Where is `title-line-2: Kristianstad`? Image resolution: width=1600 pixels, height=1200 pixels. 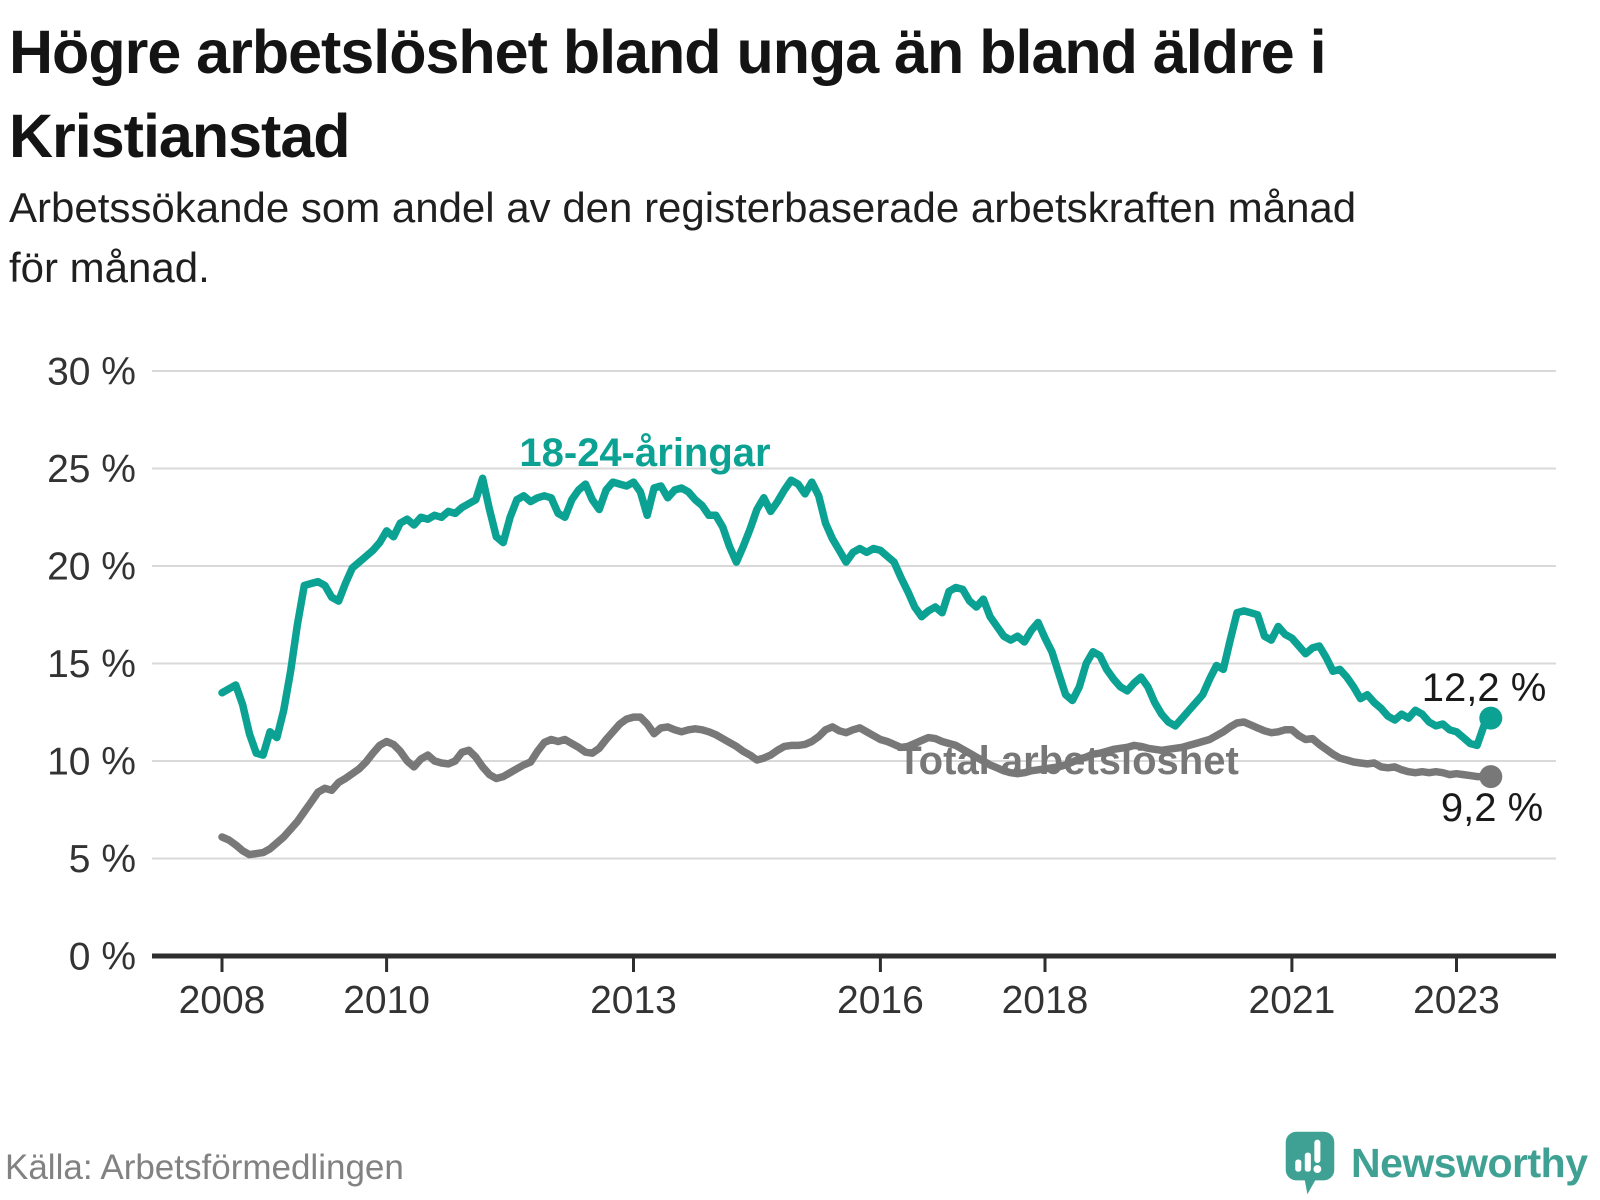
title-line-2: Kristianstad is located at coordinates (180, 136).